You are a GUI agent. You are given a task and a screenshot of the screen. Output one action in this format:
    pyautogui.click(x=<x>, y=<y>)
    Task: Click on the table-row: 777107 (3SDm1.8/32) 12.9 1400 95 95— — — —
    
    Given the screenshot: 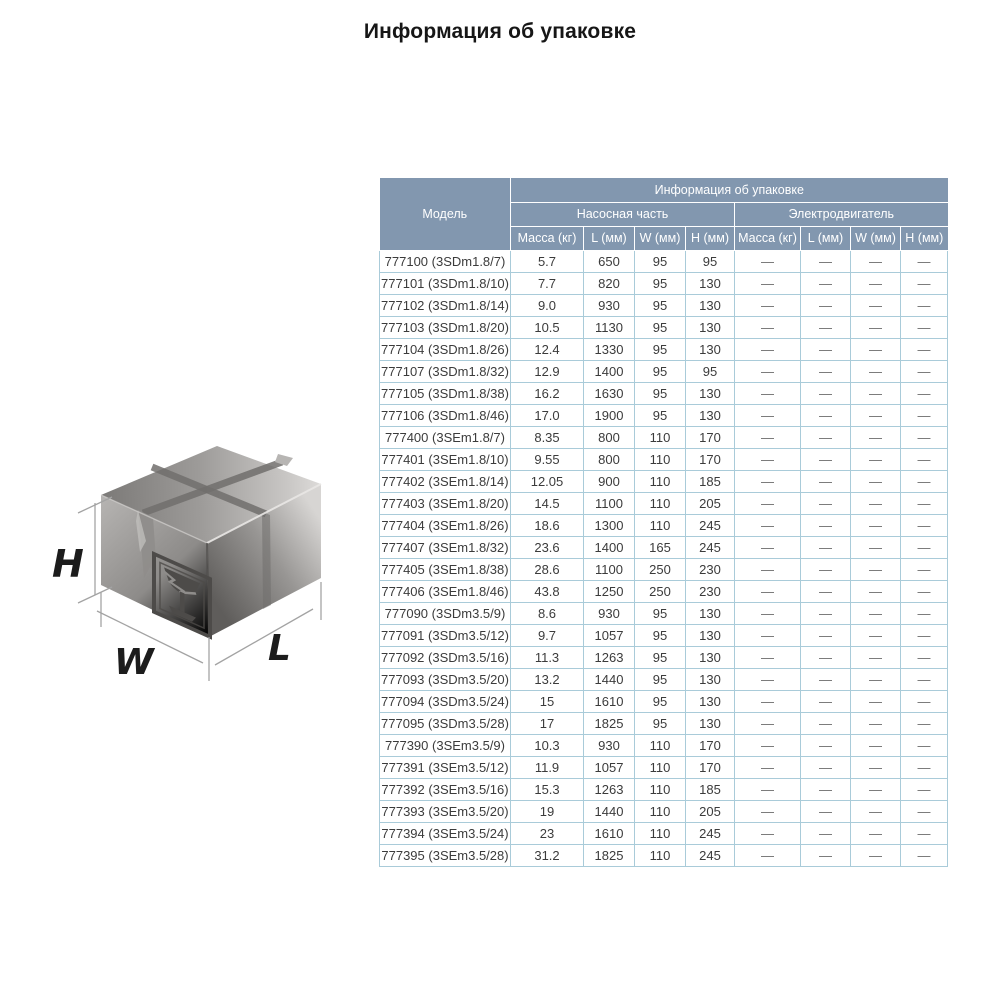 What is the action you would take?
    pyautogui.click(x=664, y=371)
    